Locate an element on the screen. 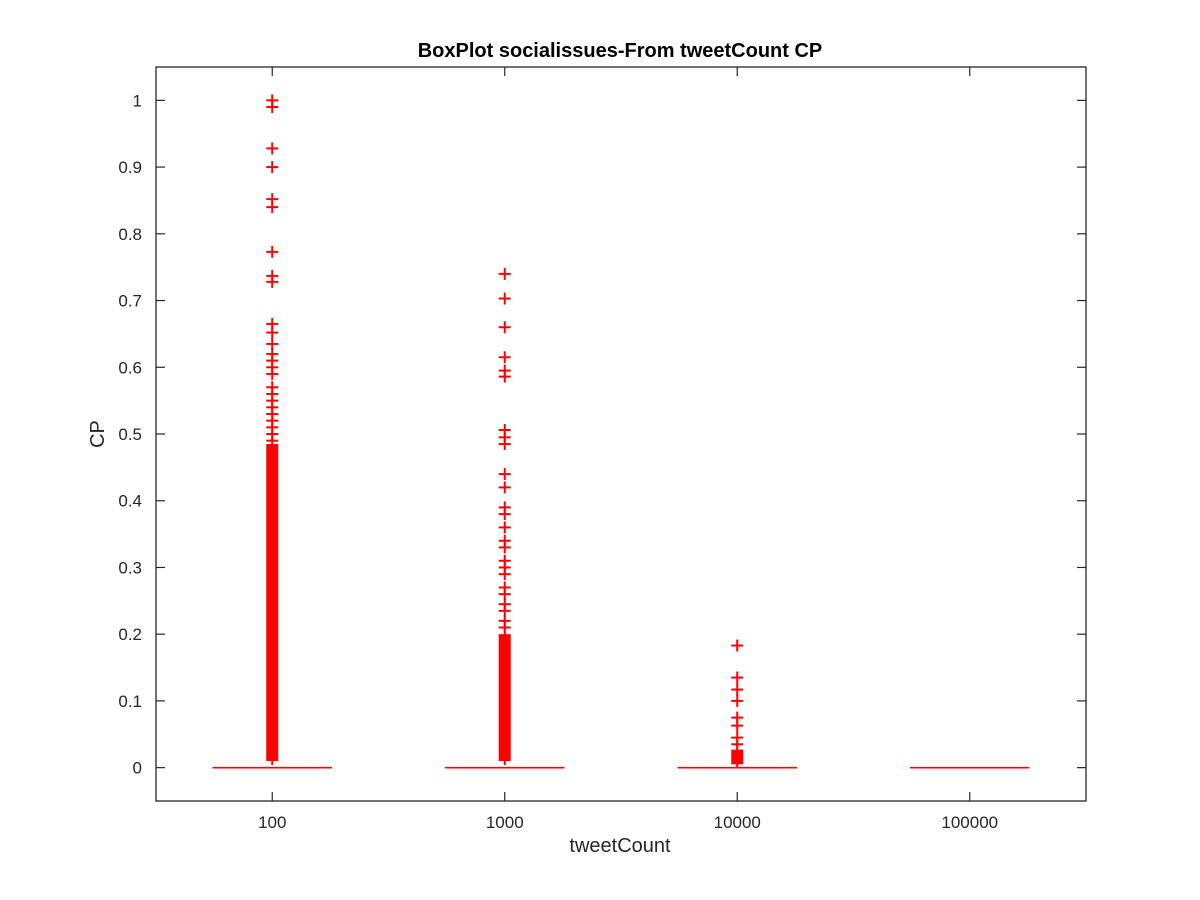  y-tick-label: 0.5 is located at coordinates (130, 434).